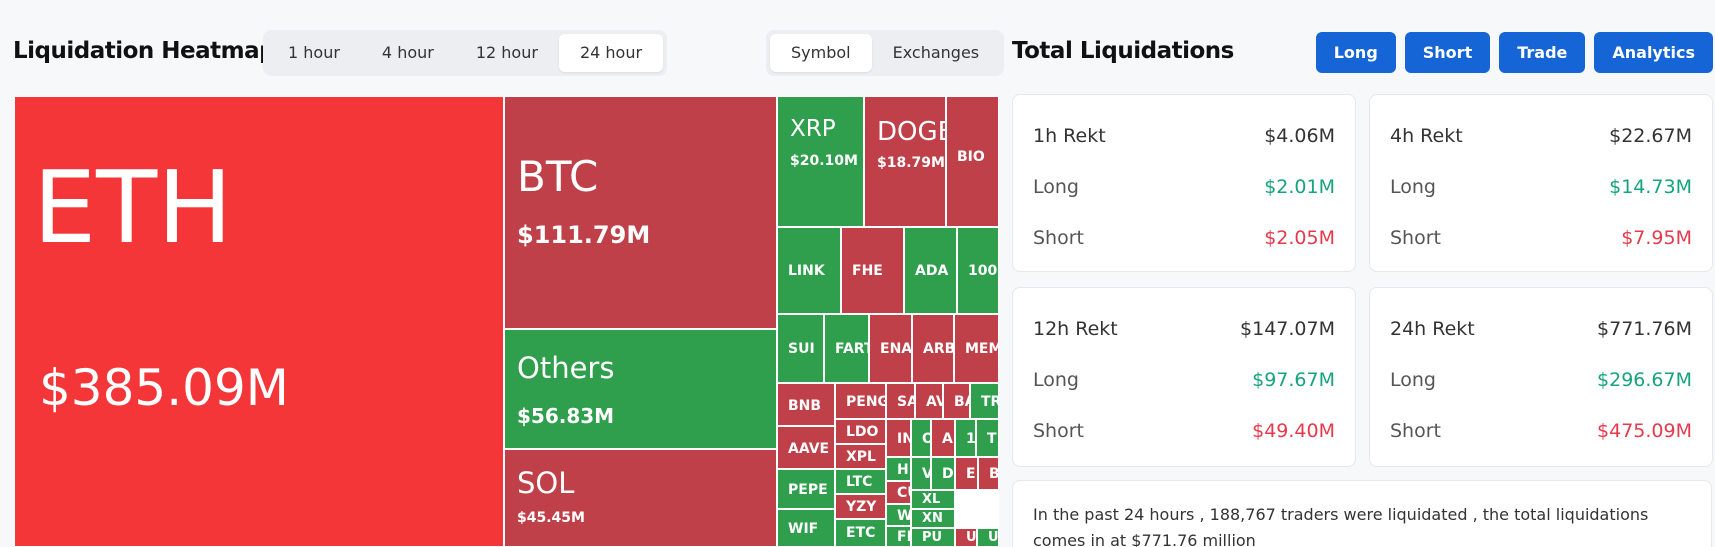  I want to click on tile-symbol: AAVE, so click(809, 448).